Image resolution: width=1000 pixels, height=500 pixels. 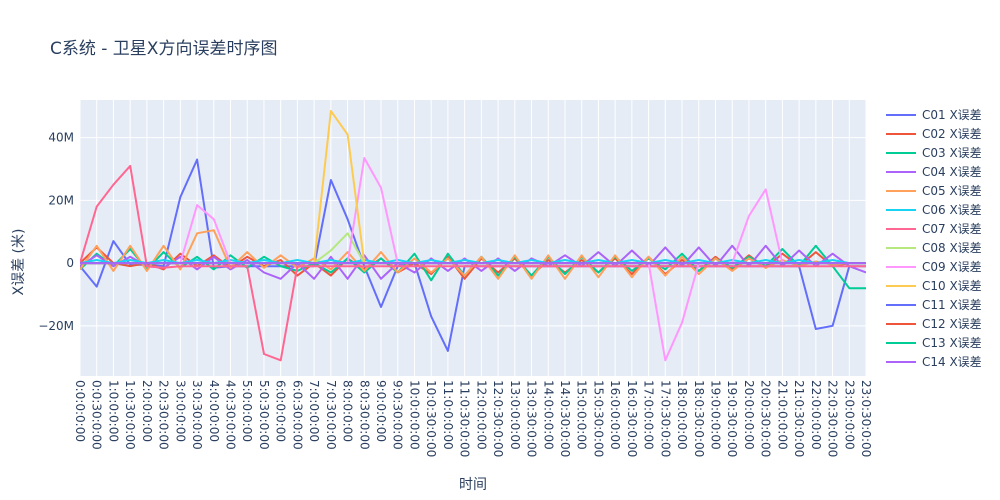 What do you see at coordinates (952, 115) in the screenshot?
I see `legend-label: C01 X误差` at bounding box center [952, 115].